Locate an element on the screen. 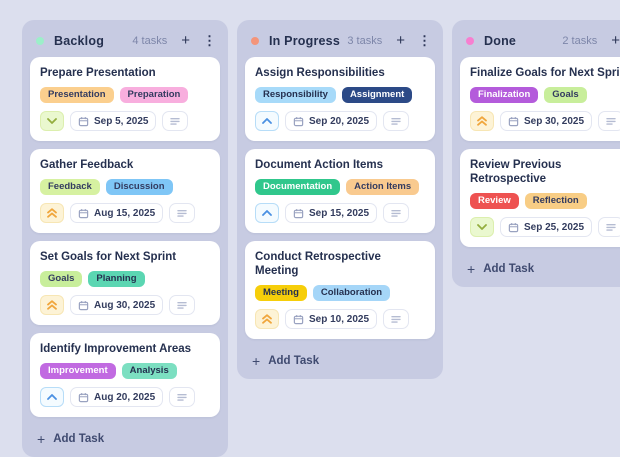 This screenshot has width=620, height=457. card-meta-row: Sep 30, 2025 is located at coordinates (545, 121).